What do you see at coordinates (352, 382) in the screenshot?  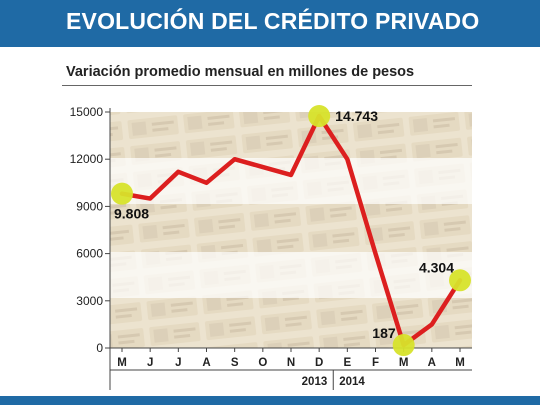 I see `year-label: 2014` at bounding box center [352, 382].